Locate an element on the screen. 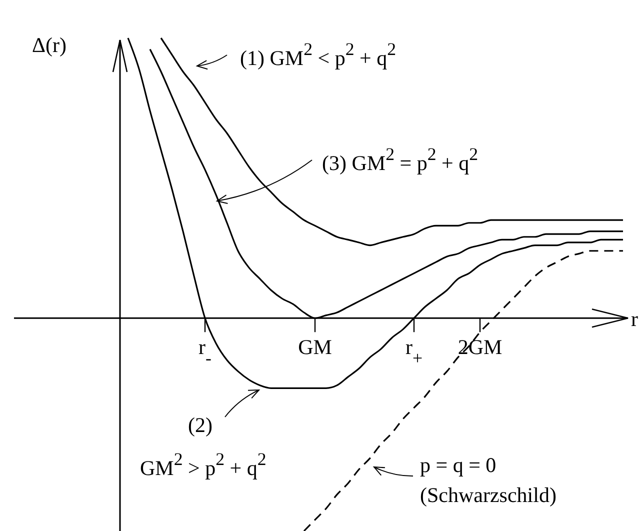 The height and width of the screenshot is (531, 641). annotation: (2) GM$^{2}$ > p$^{2}$ + q$^{2}$ is located at coordinates (203, 446).